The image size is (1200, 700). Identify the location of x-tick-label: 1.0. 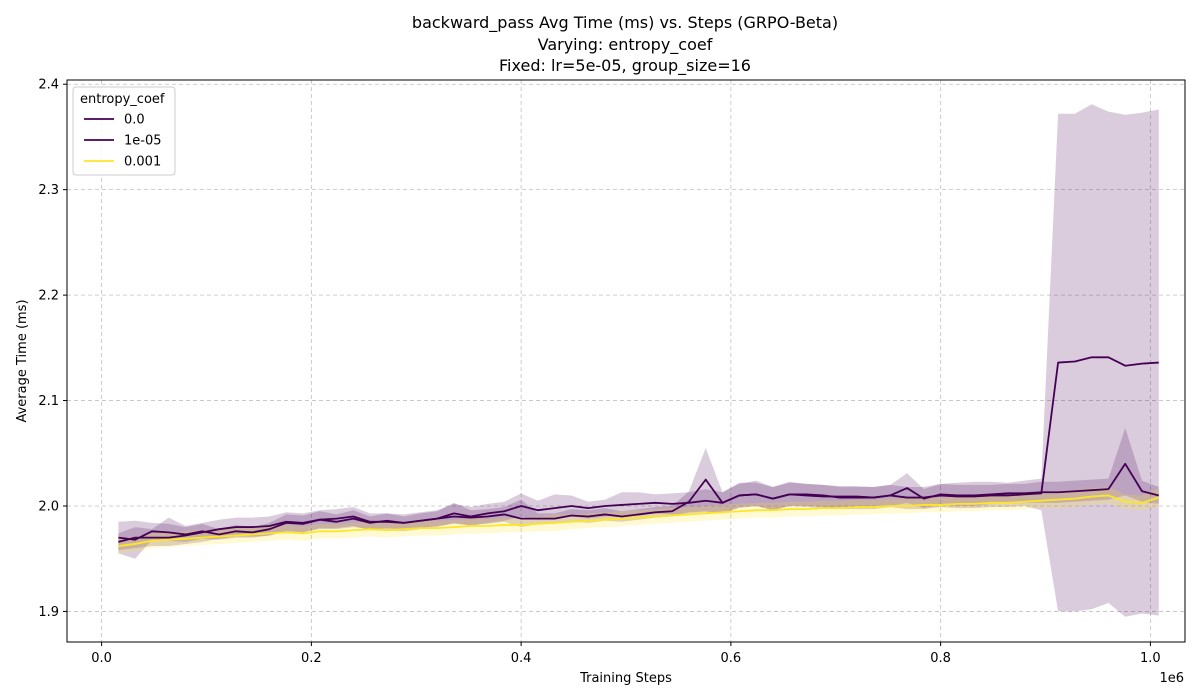
(1150, 658).